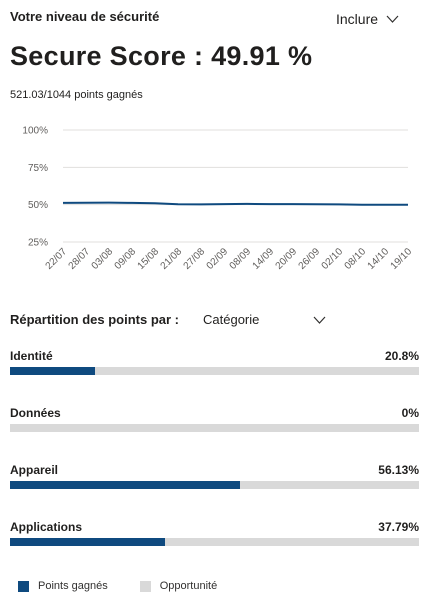 This screenshot has height=612, width=435. Describe the element at coordinates (401, 356) in the screenshot. I see `category-percent: 20.8%` at that location.